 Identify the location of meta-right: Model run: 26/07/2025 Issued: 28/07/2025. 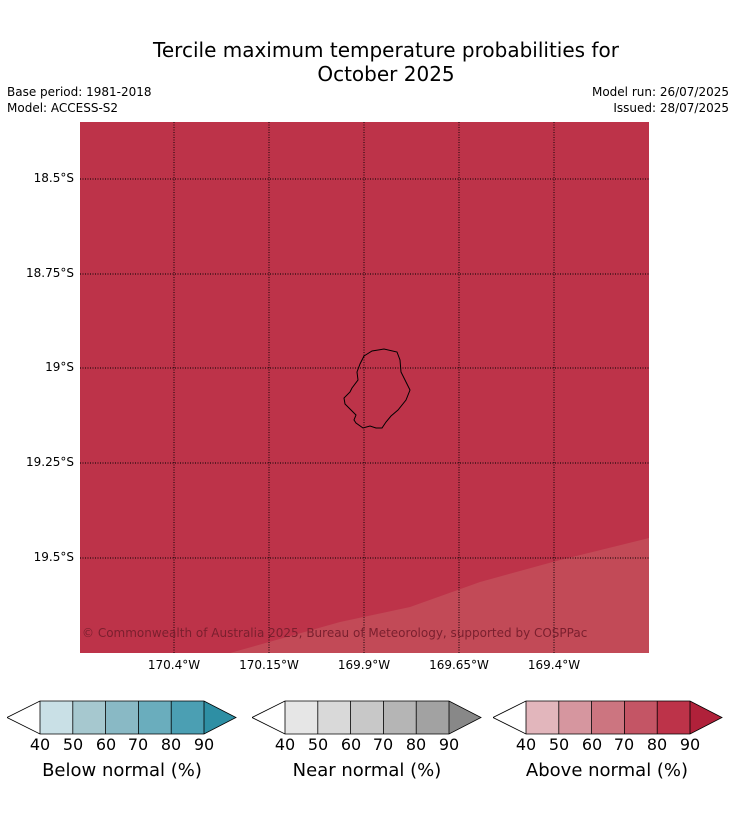
(660, 100).